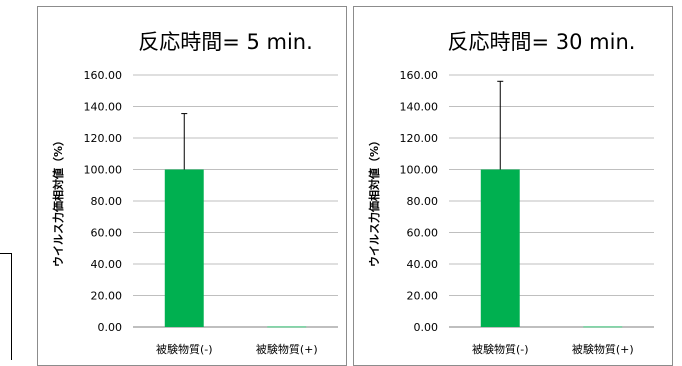 Image resolution: width=682 pixels, height=366 pixels. Describe the element at coordinates (542, 42) in the screenshot. I see `chart-title: 反応時間= 30 min.` at that location.